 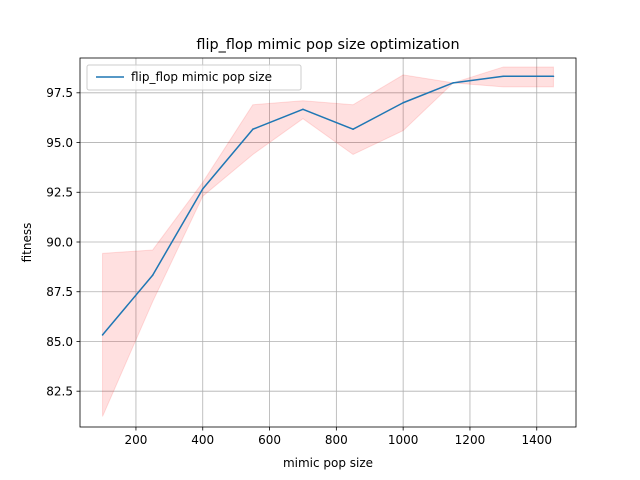 I want to click on x-axis-label: mimic pop size, so click(x=328, y=463).